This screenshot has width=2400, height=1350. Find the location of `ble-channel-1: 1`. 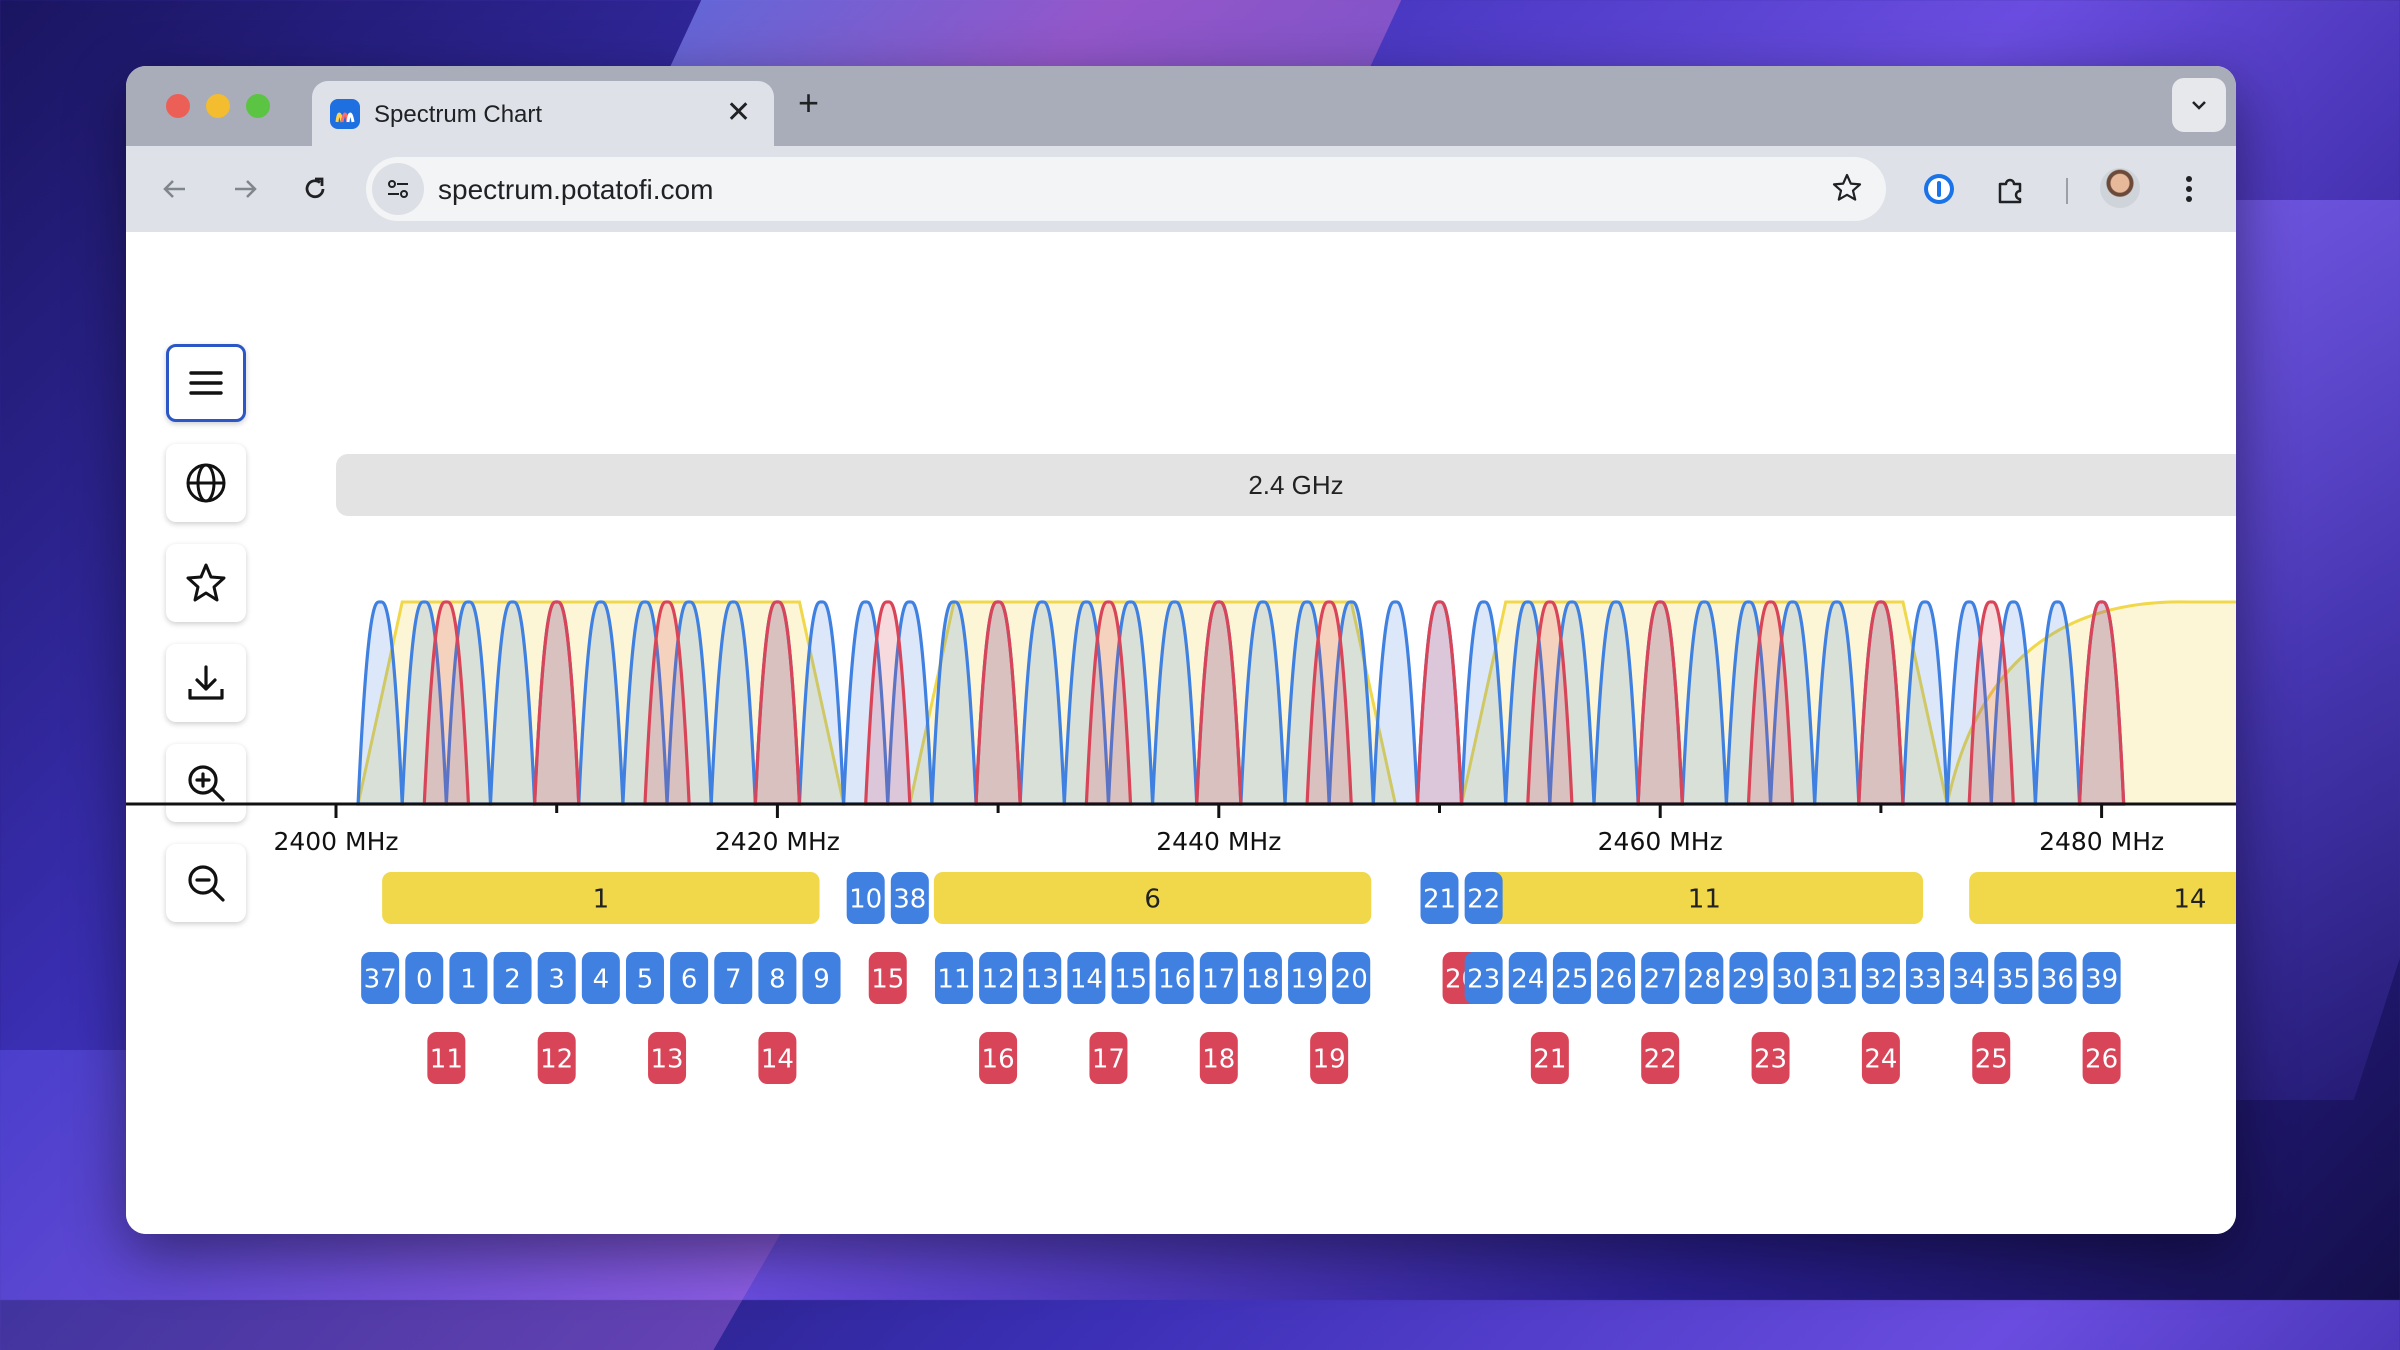

ble-channel-1: 1 is located at coordinates (468, 978).